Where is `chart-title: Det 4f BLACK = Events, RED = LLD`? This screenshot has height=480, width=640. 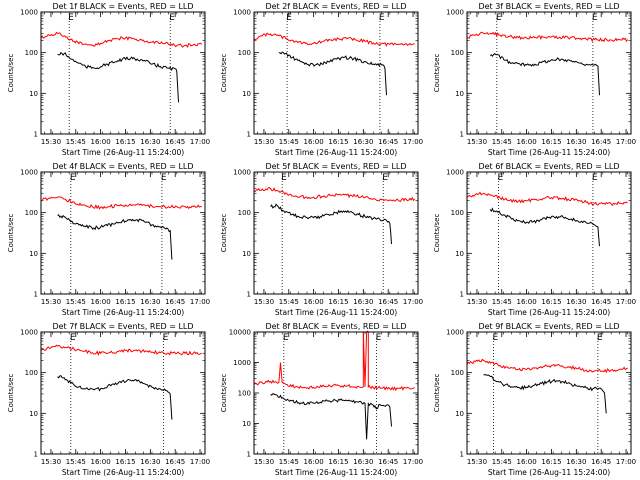
chart-title: Det 4f BLACK = Events, RED = LLD is located at coordinates (122, 166).